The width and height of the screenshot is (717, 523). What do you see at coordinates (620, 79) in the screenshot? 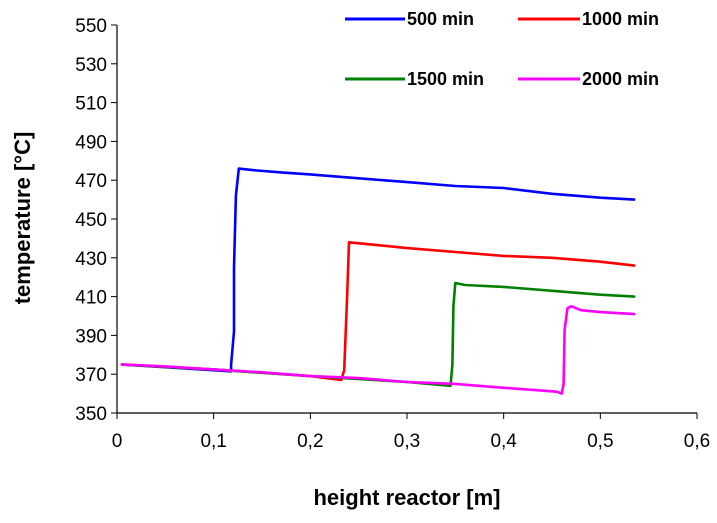
I see `legend-label-2000-min: 2000 min` at bounding box center [620, 79].